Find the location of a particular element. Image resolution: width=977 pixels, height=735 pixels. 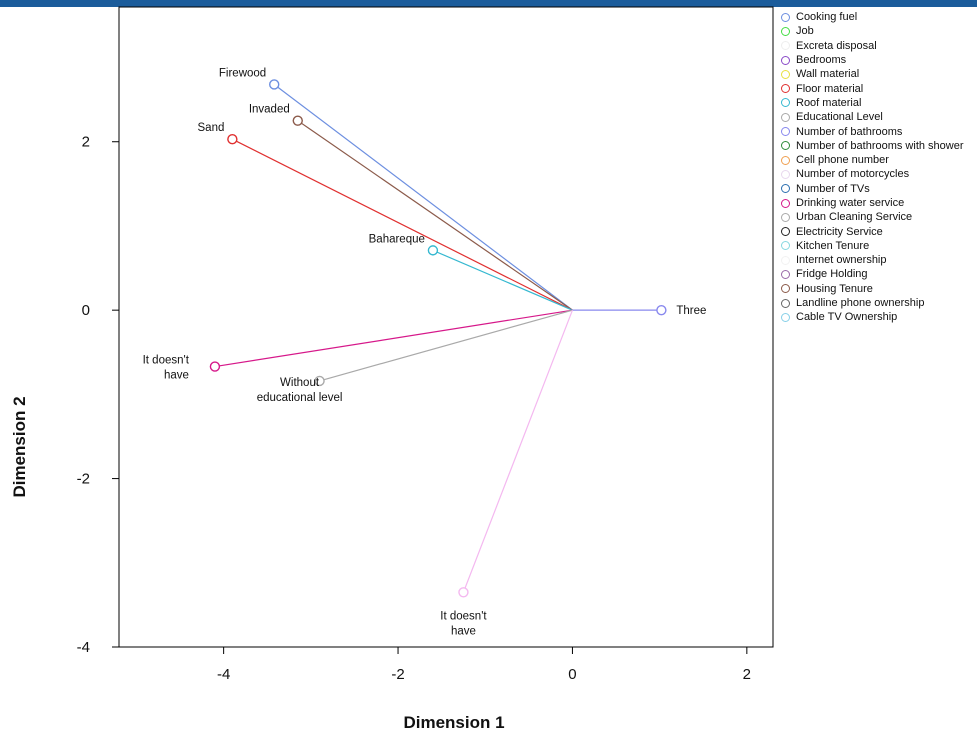

legend-item: Fridge Holding is located at coordinates (872, 274).